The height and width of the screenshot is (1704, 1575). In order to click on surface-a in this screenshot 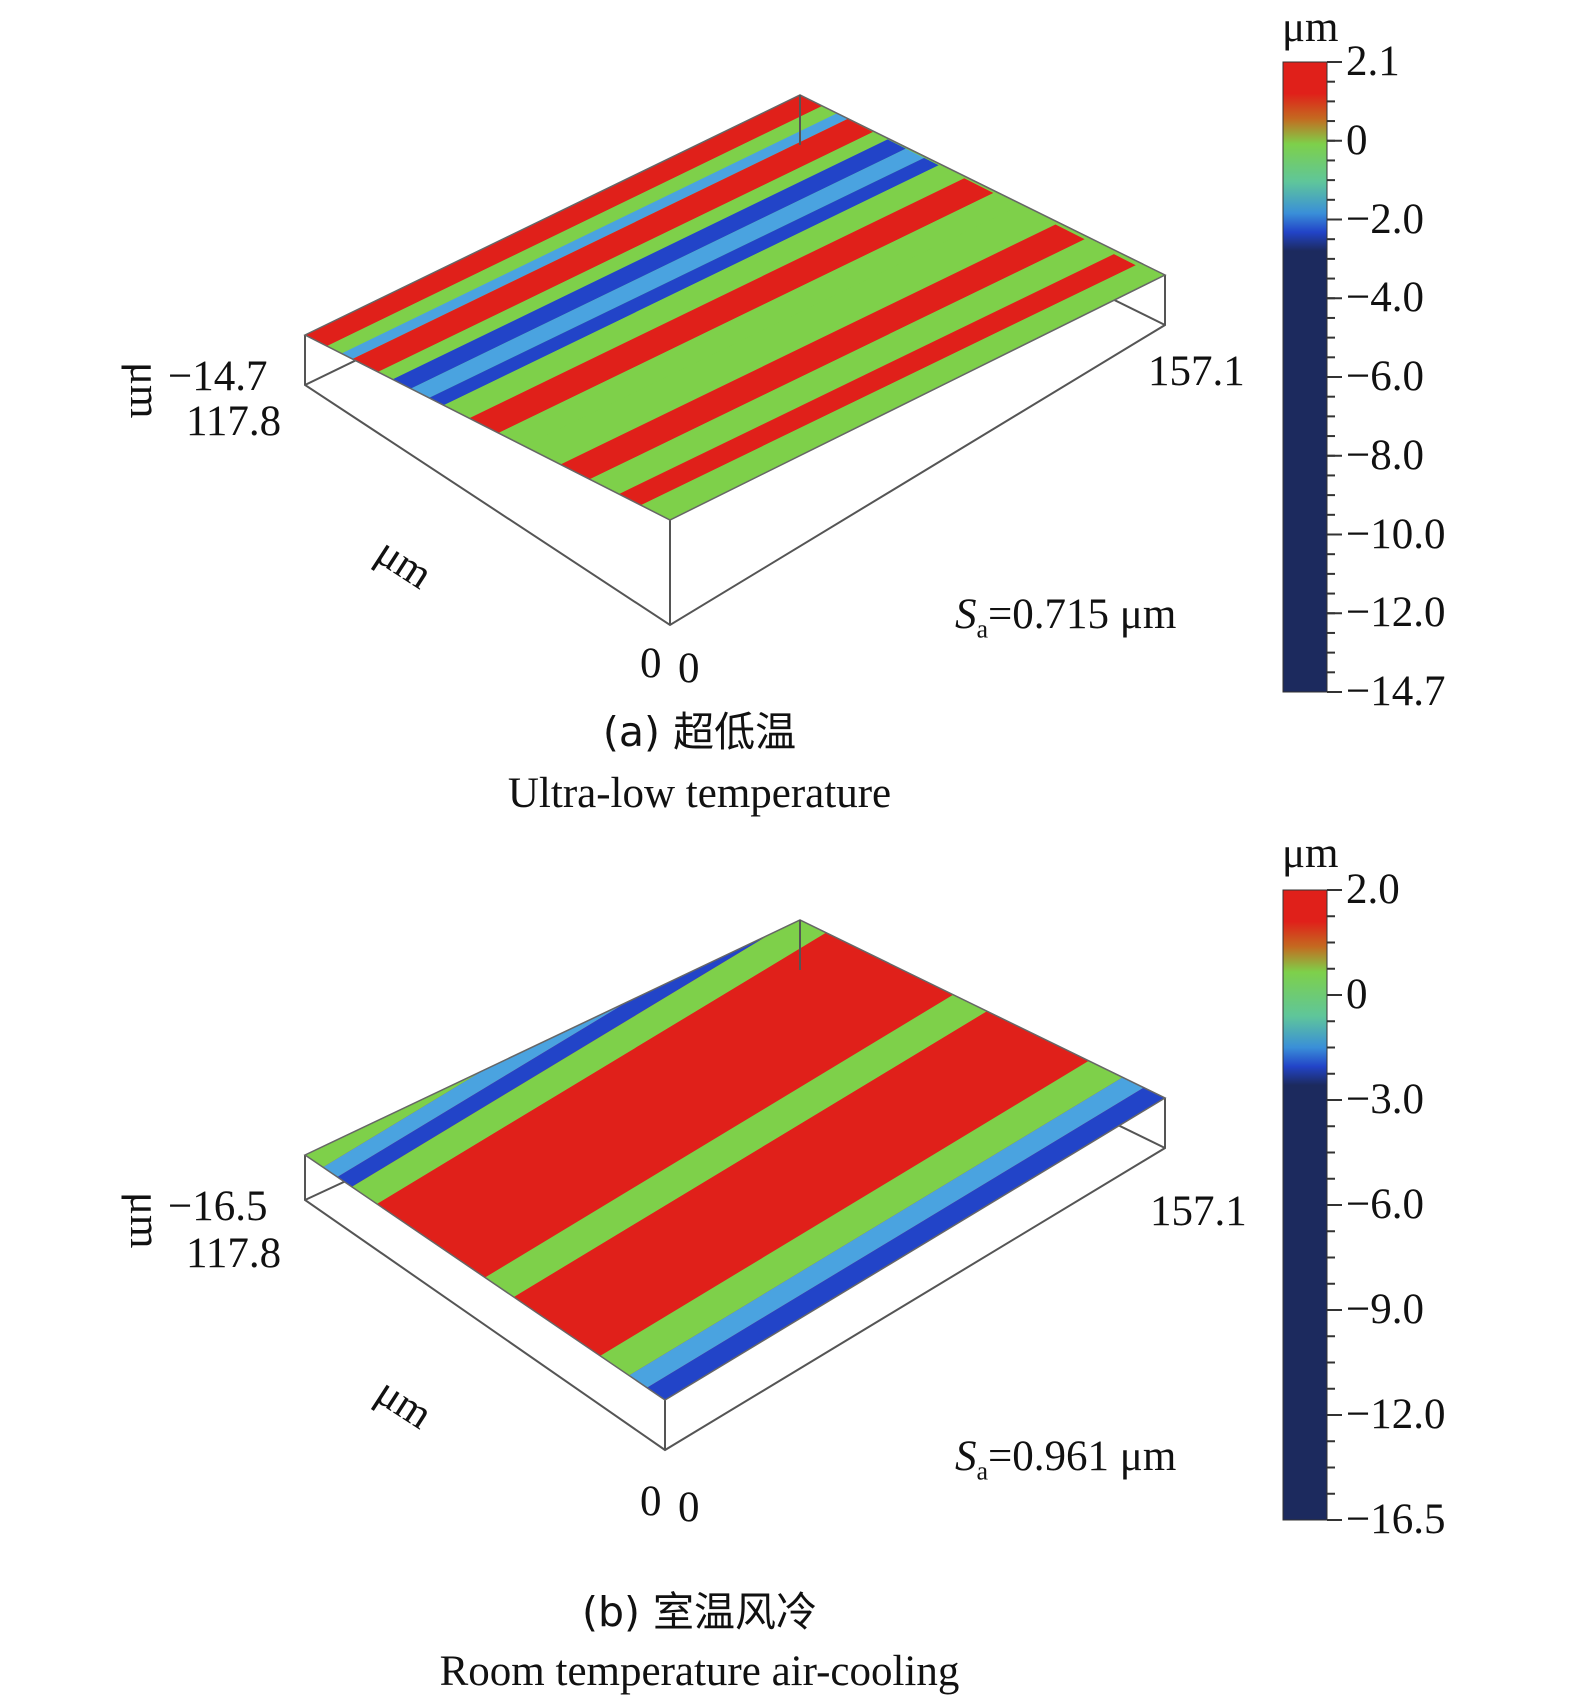, I will do `click(735, 307)`.